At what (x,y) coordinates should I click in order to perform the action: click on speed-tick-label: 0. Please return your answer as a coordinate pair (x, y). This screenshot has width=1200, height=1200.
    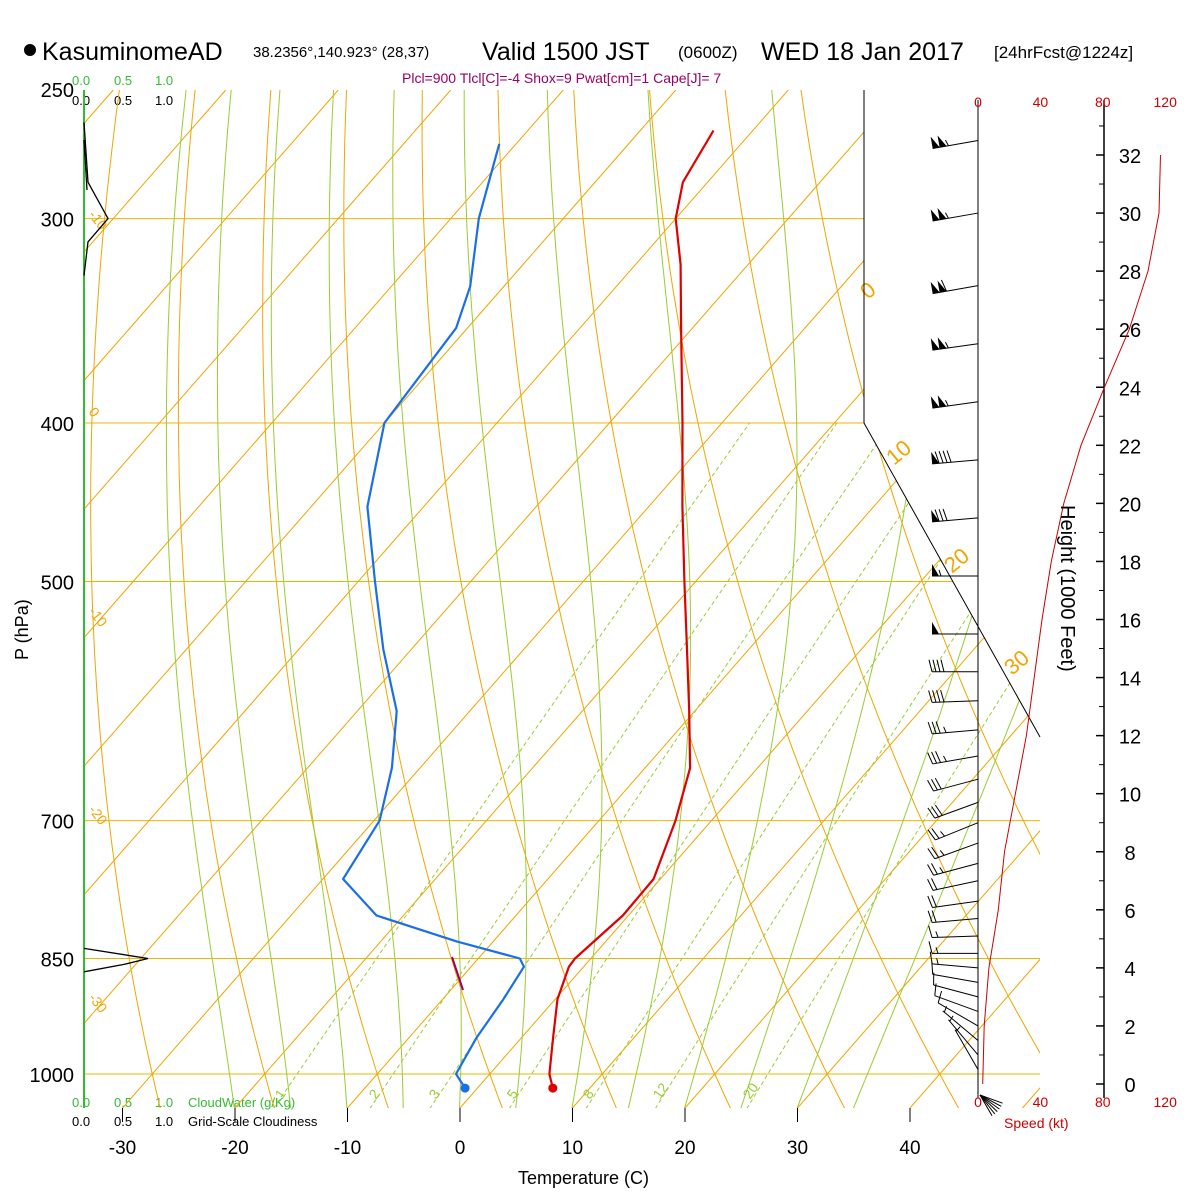
    Looking at the image, I should click on (978, 102).